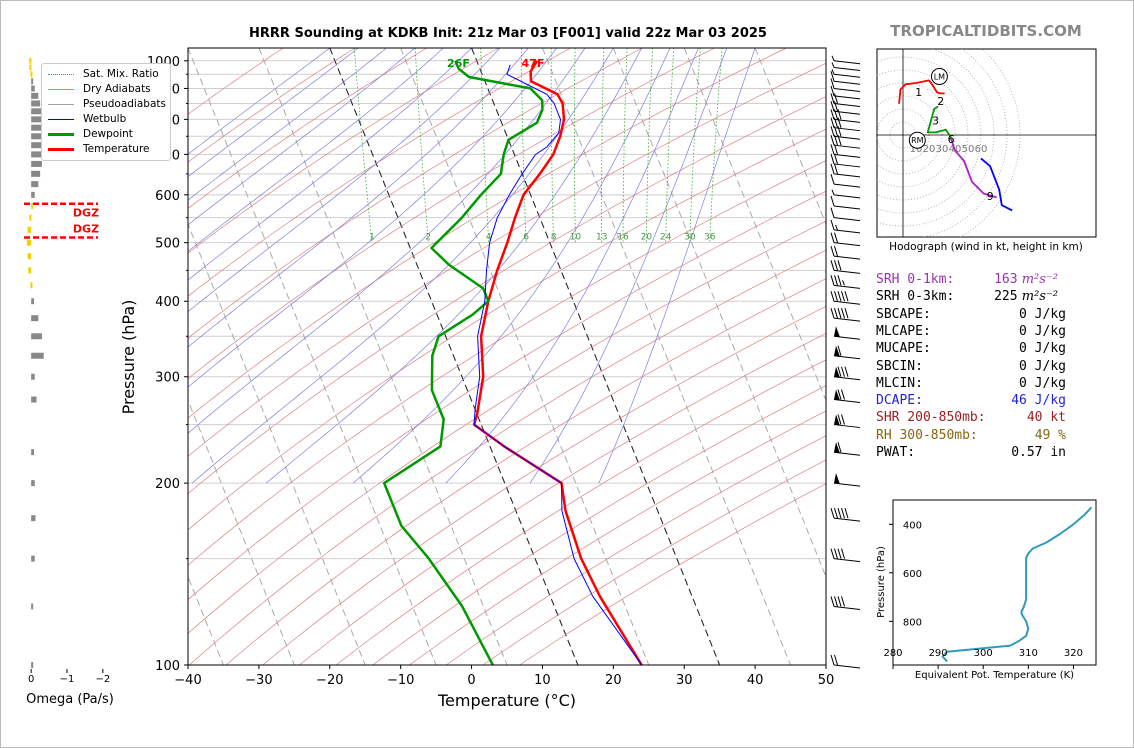 The width and height of the screenshot is (1134, 748). What do you see at coordinates (86, 213) in the screenshot?
I see `dgz-label-bottom: DGZ` at bounding box center [86, 213].